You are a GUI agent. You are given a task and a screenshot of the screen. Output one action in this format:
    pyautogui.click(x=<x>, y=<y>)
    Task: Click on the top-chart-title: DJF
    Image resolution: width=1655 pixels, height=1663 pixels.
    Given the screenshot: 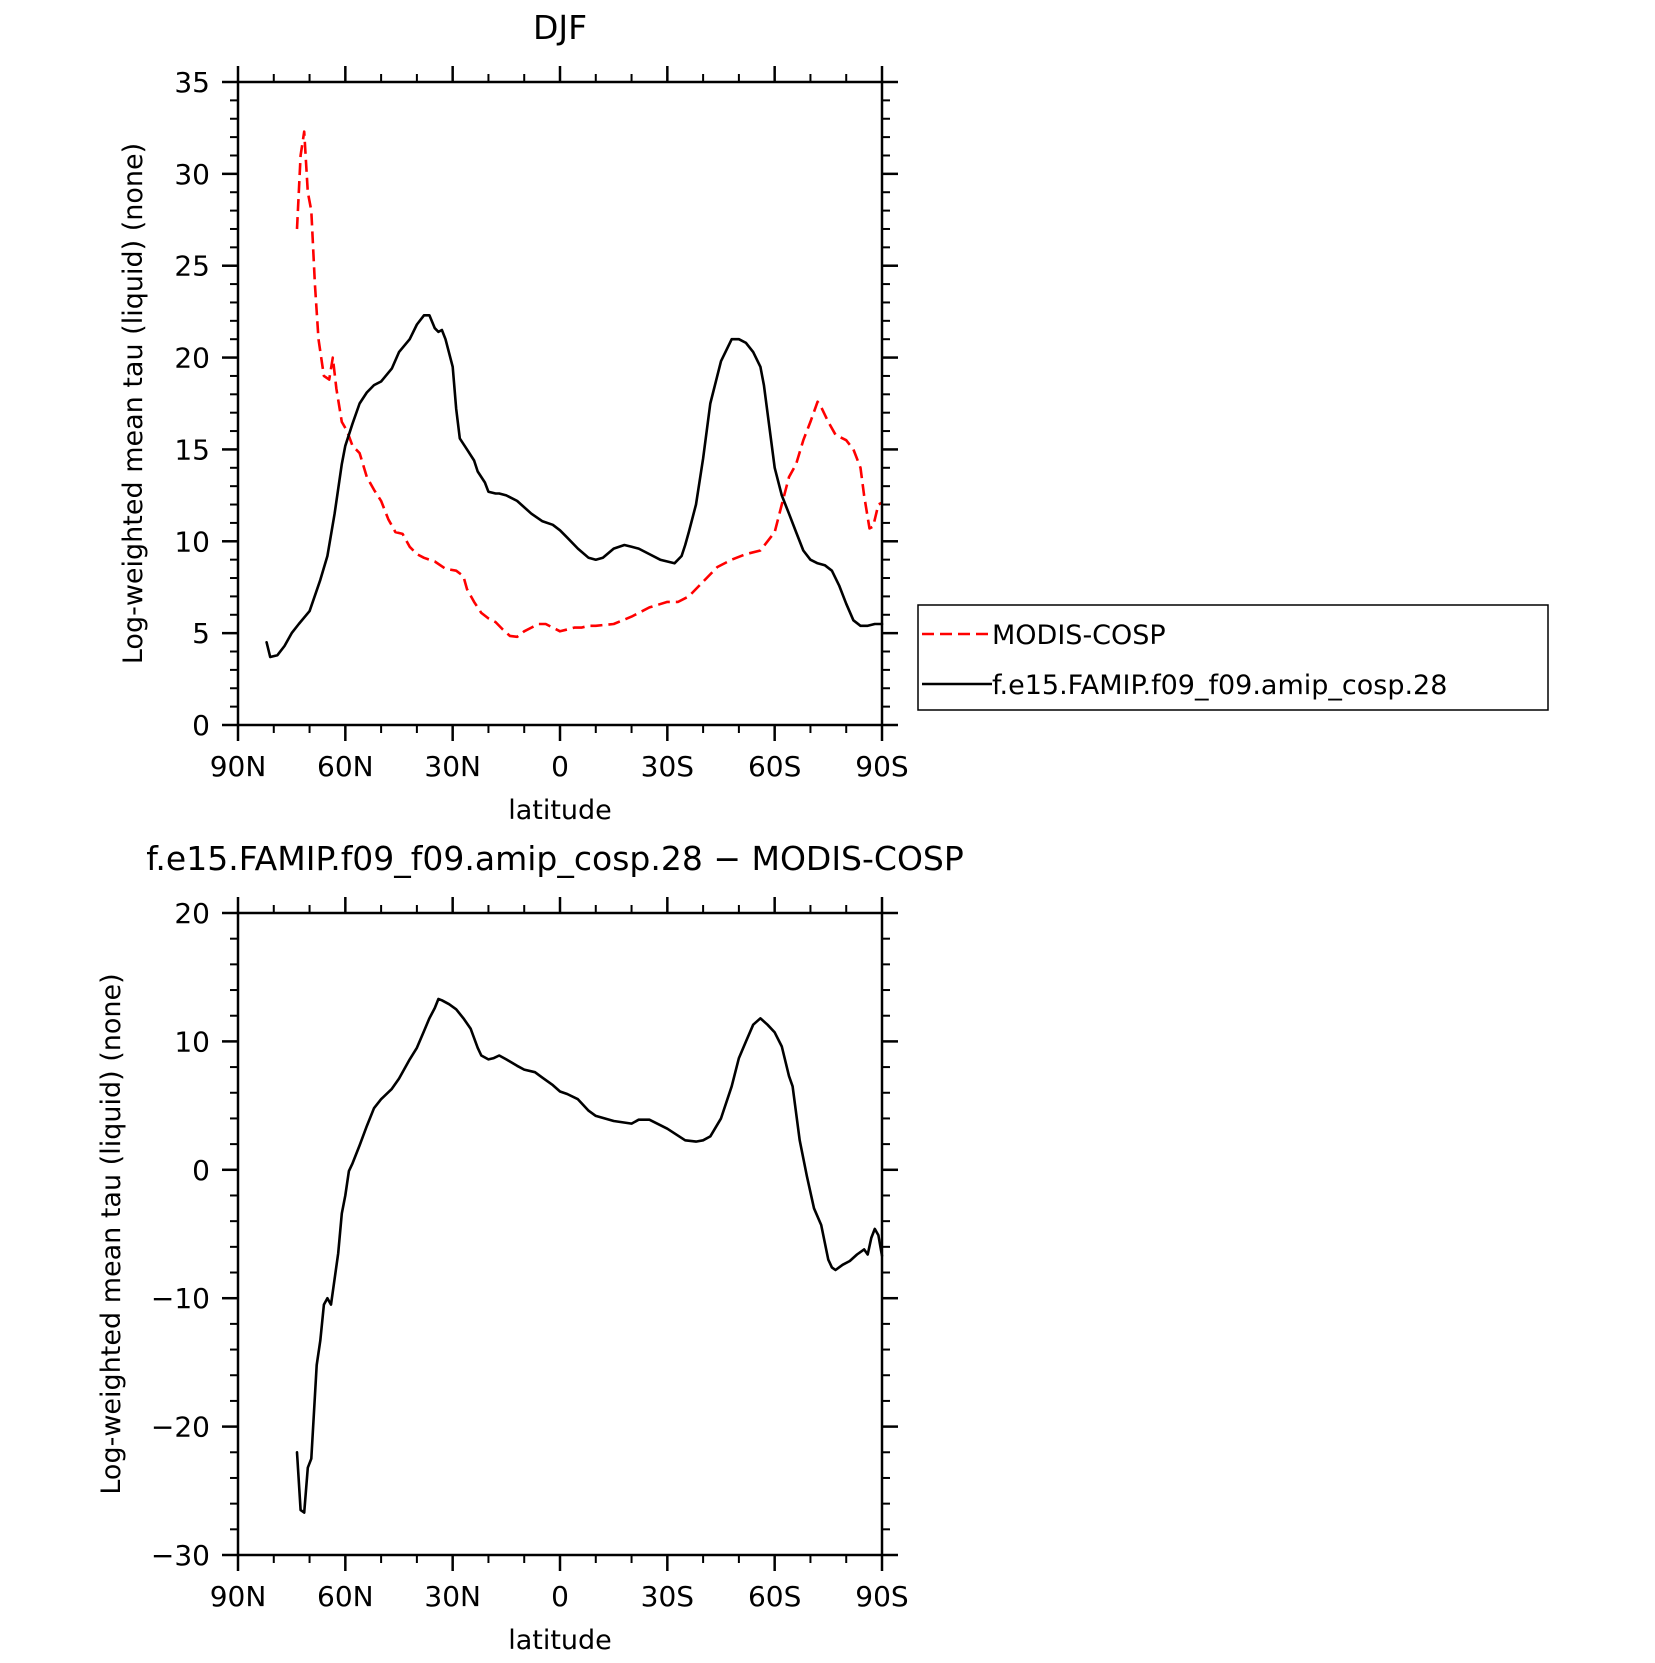 What is the action you would take?
    pyautogui.click(x=560, y=27)
    